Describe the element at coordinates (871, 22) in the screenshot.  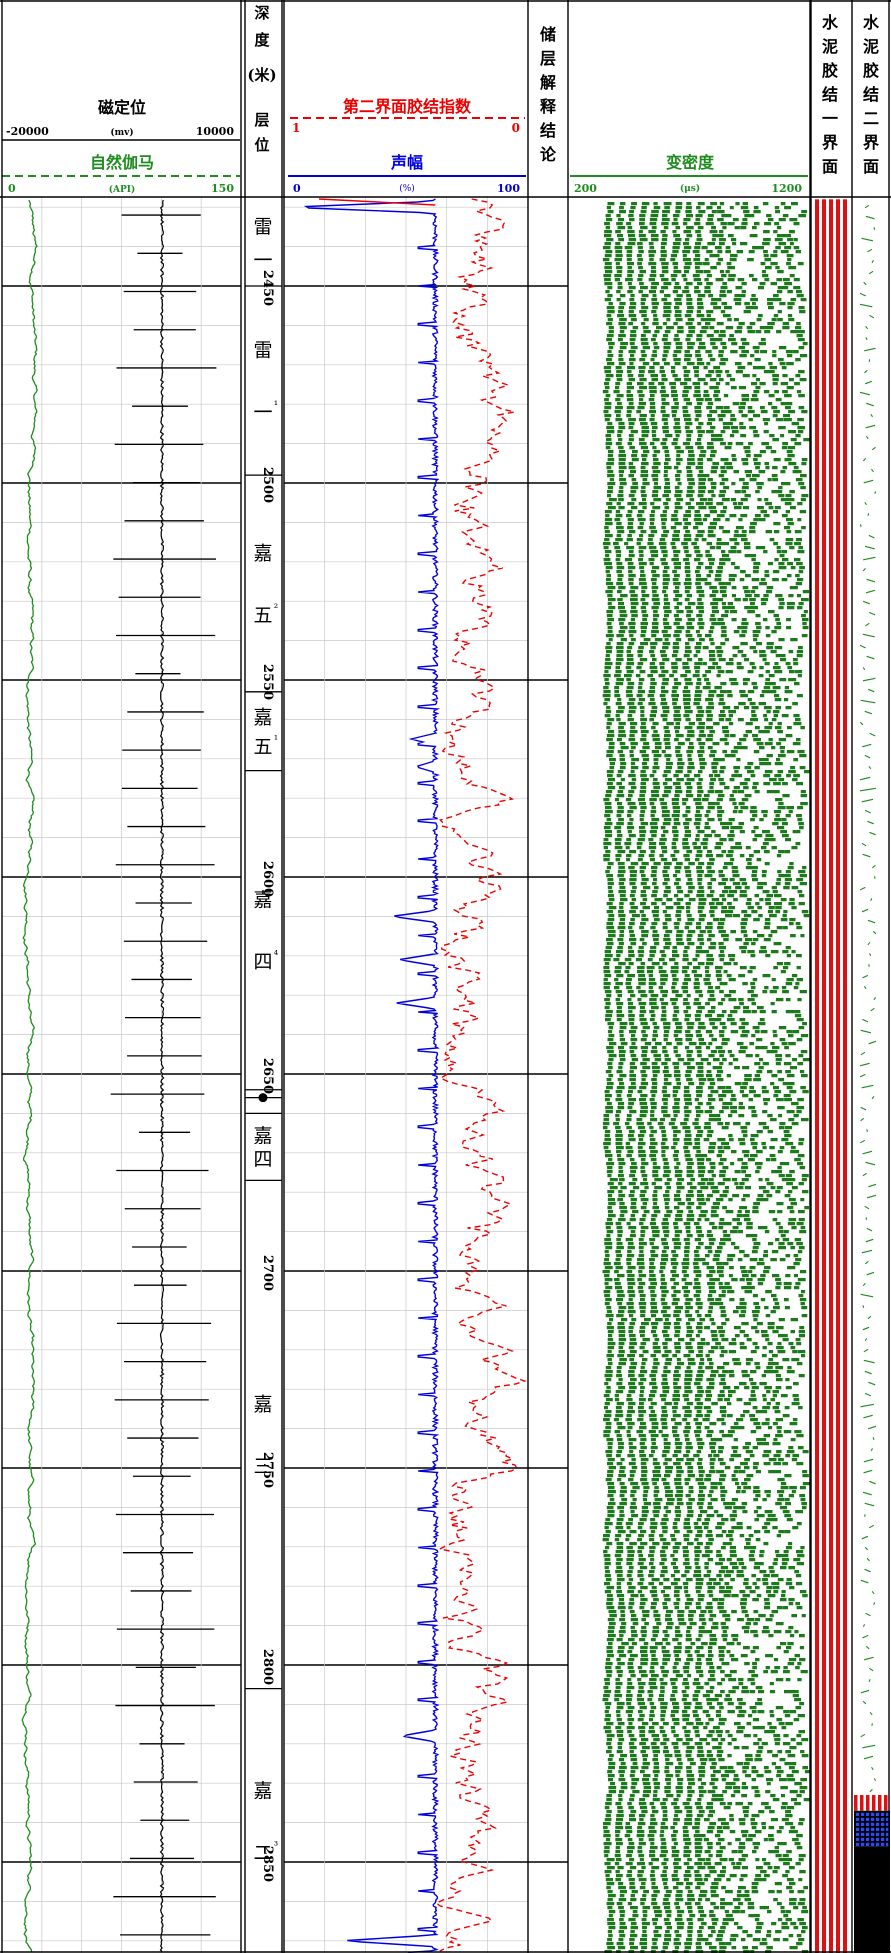
I see `svg-text: 水` at that location.